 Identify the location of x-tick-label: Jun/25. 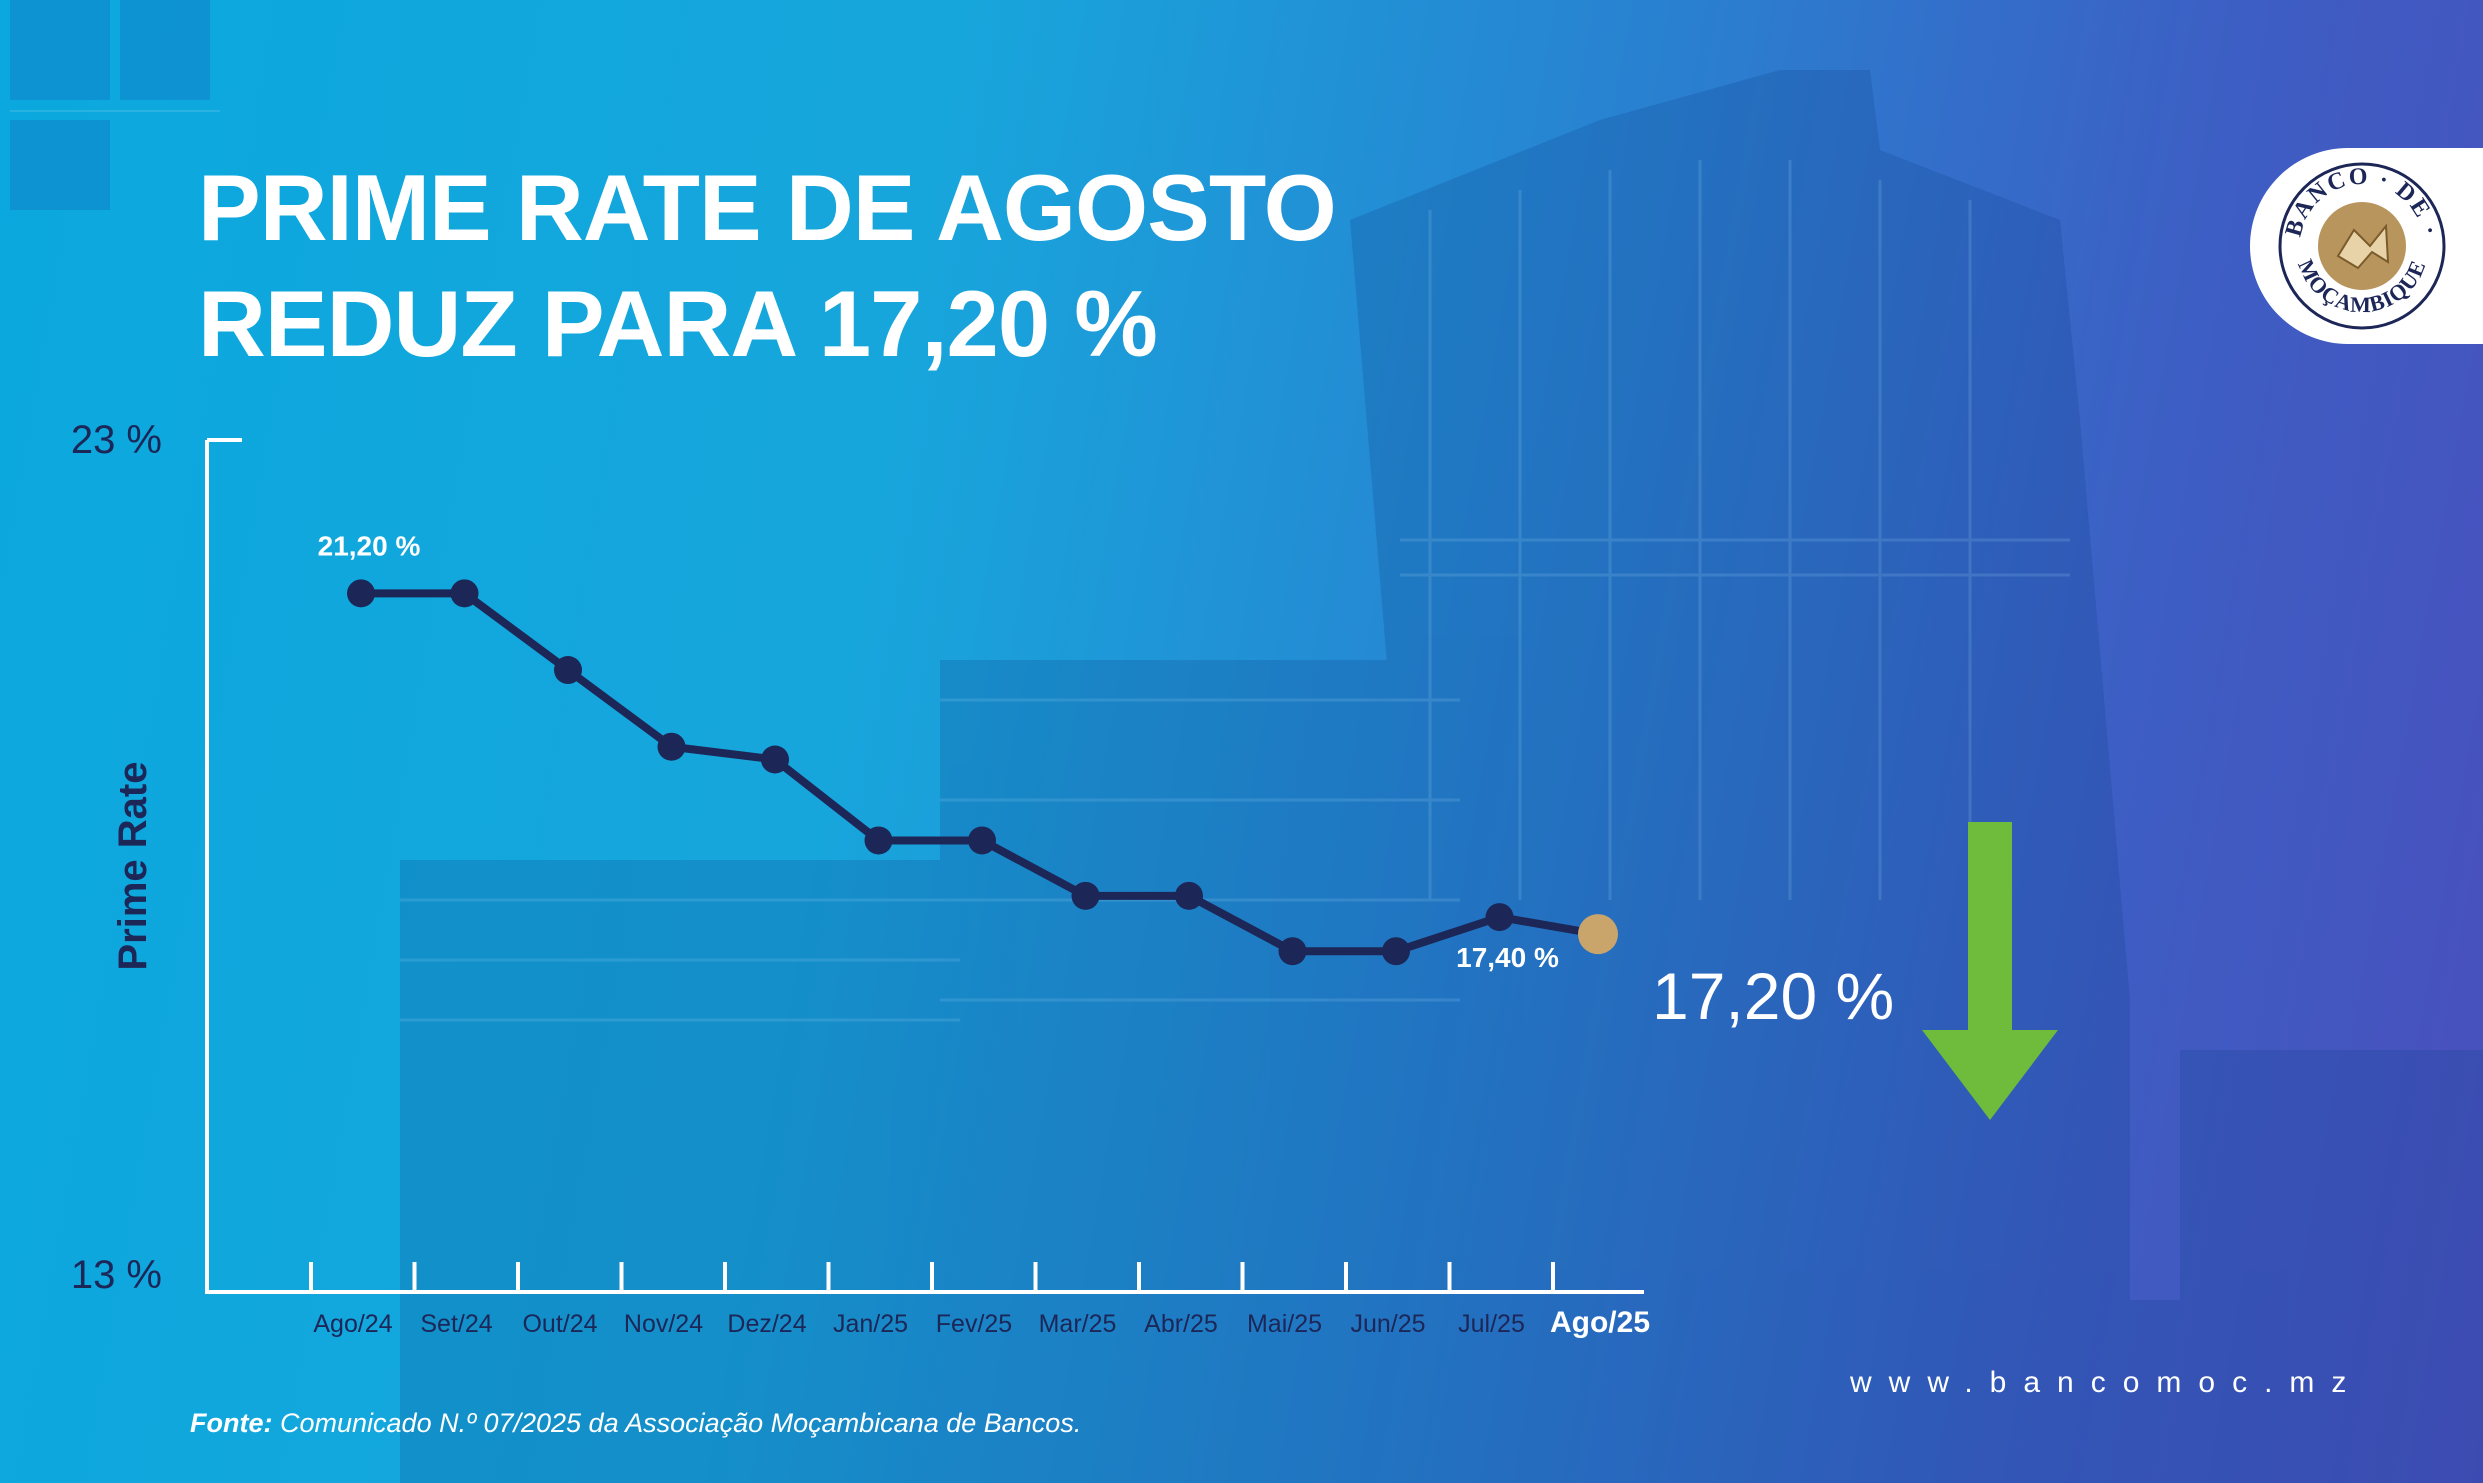
(1387, 1324).